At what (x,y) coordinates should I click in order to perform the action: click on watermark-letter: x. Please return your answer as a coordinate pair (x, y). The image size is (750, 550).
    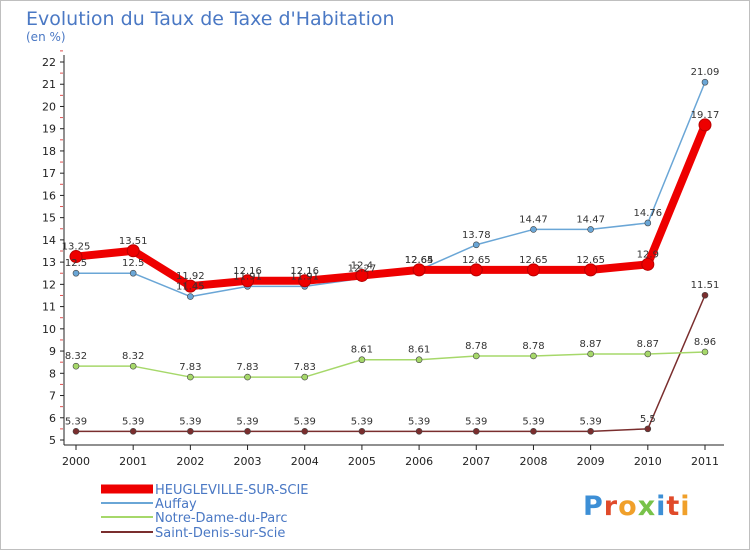
    Looking at the image, I should click on (647, 506).